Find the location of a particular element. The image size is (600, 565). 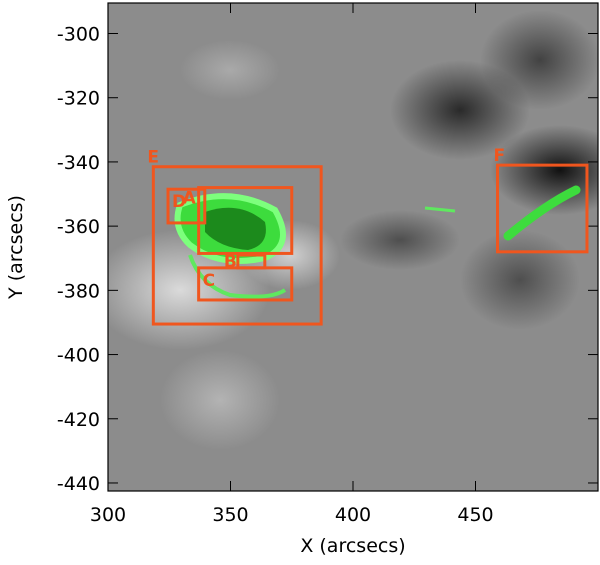

y-tick-label: -360 is located at coordinates (78, 227).